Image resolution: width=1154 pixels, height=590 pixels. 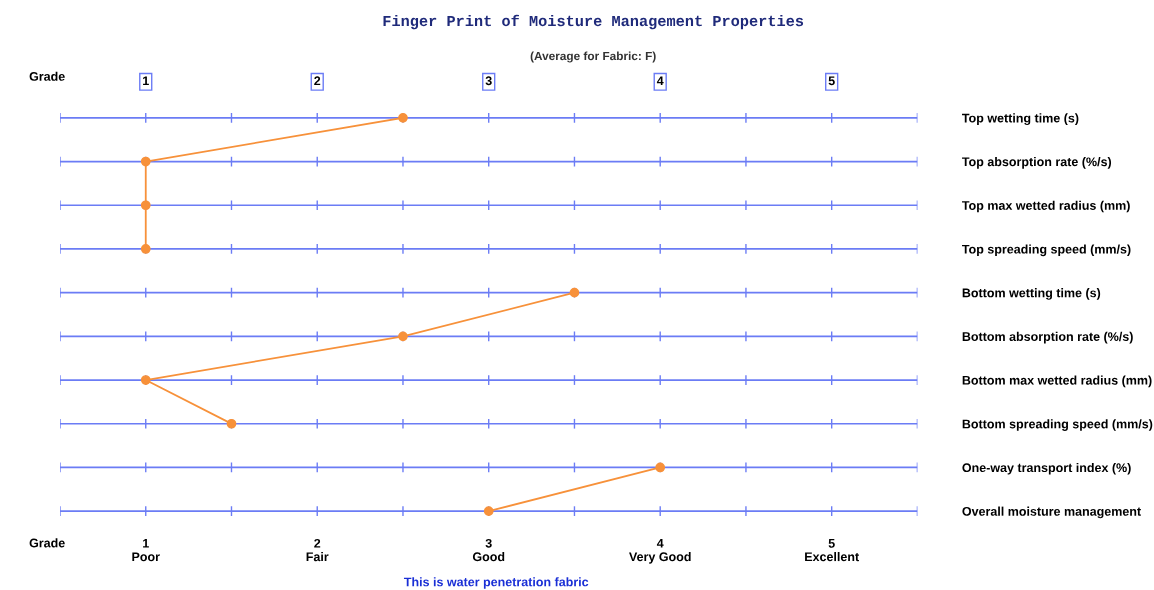 I want to click on y-tick-label: Bottom absorption rate (%/s), so click(x=1047, y=337).